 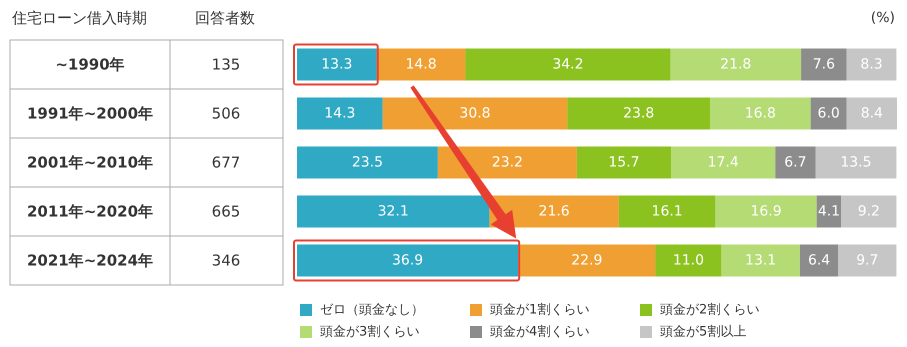 What do you see at coordinates (226, 65) in the screenshot?
I see `text: 135` at bounding box center [226, 65].